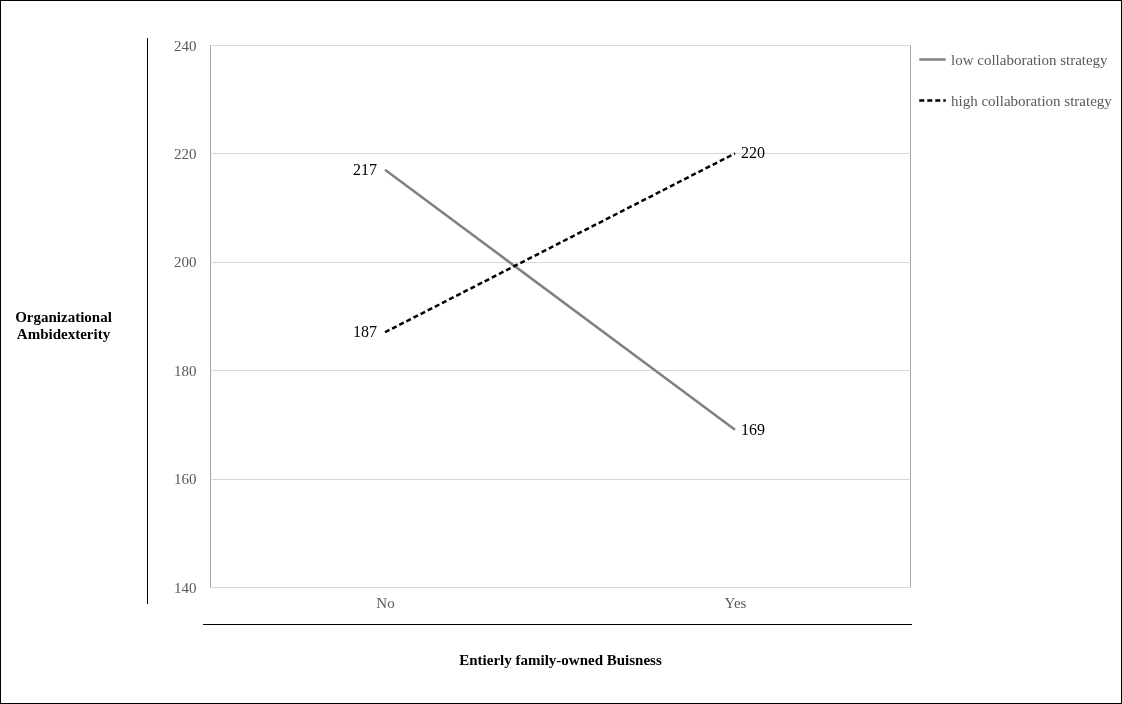  Describe the element at coordinates (753, 153) in the screenshot. I see `data-label: 220` at that location.